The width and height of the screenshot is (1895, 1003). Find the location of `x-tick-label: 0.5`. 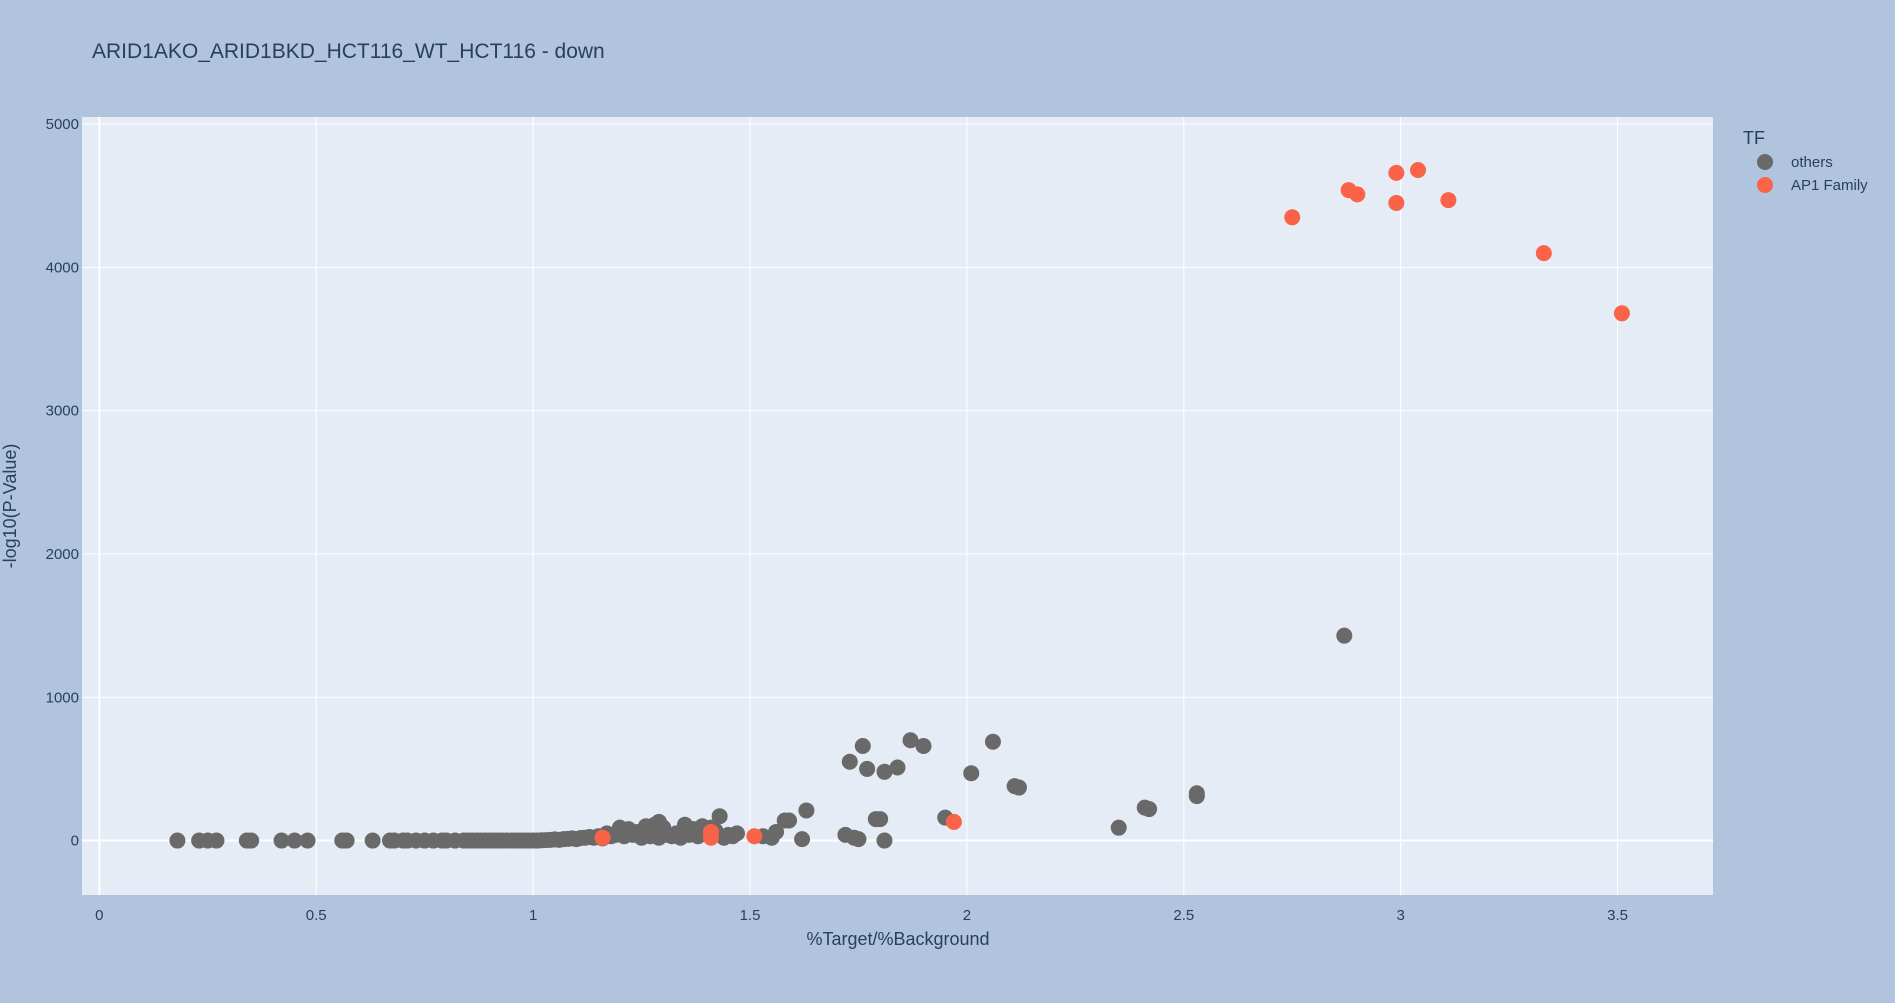

x-tick-label: 0.5 is located at coordinates (316, 915).